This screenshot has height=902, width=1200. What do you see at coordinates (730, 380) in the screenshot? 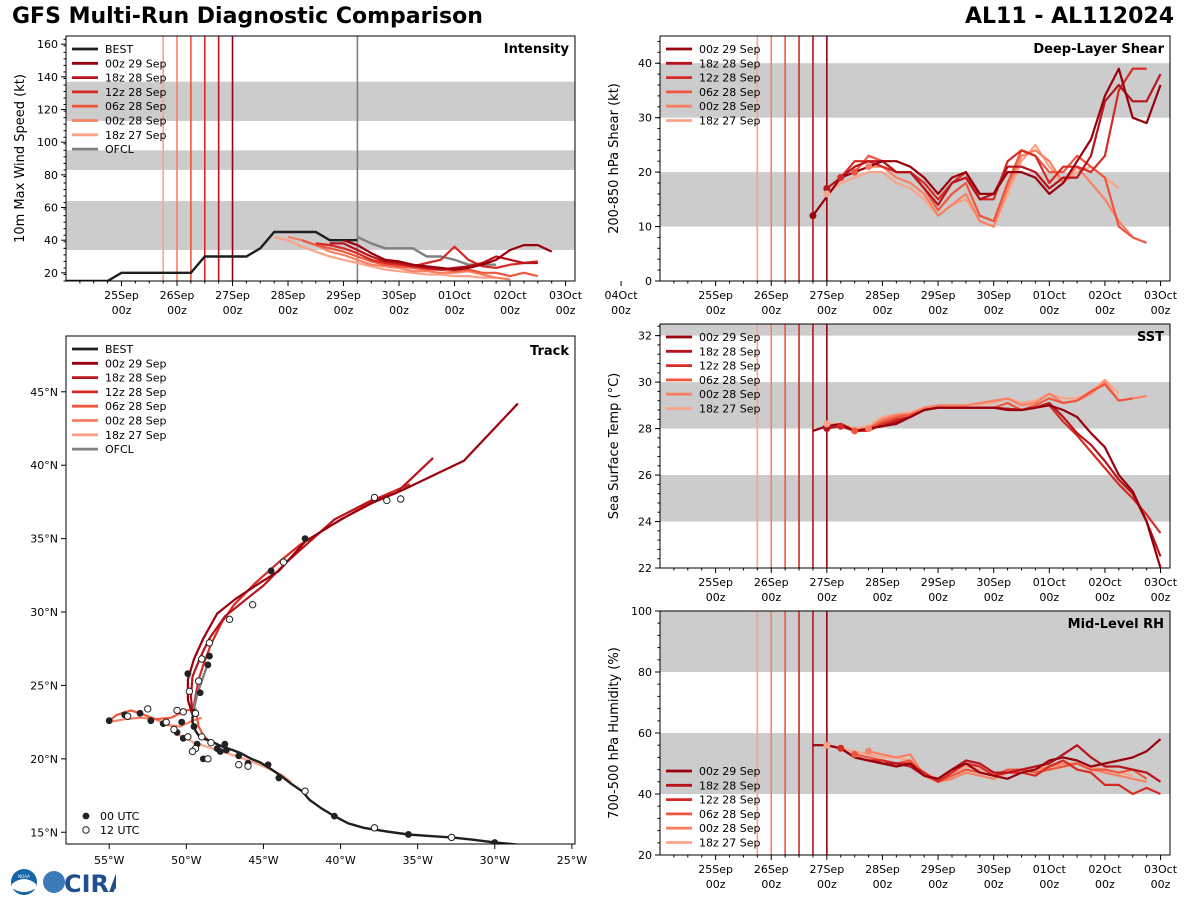
I see `legend-label: 06z 28 Sep` at bounding box center [730, 380].